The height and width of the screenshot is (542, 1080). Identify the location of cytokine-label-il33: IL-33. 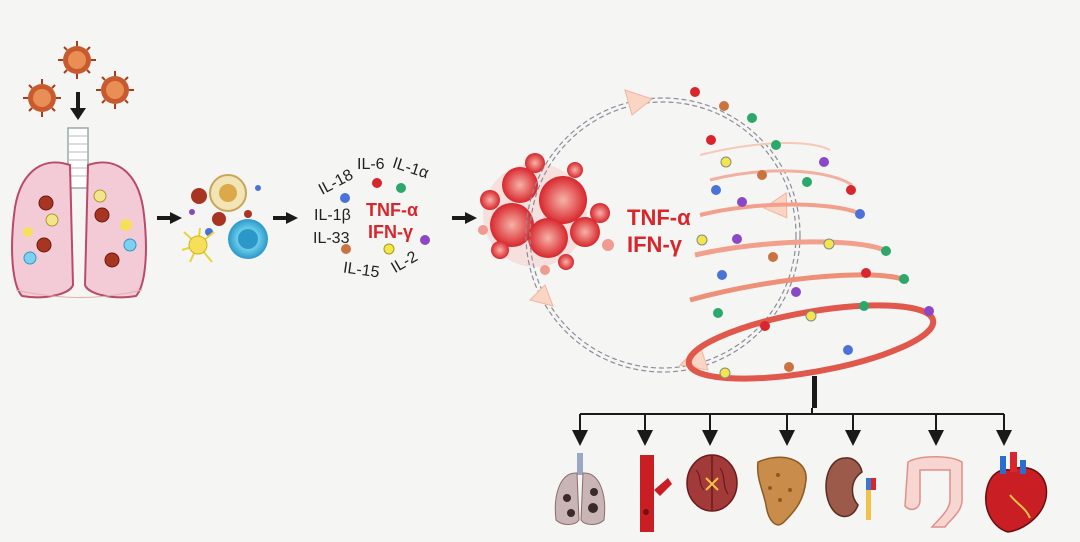
(331, 238).